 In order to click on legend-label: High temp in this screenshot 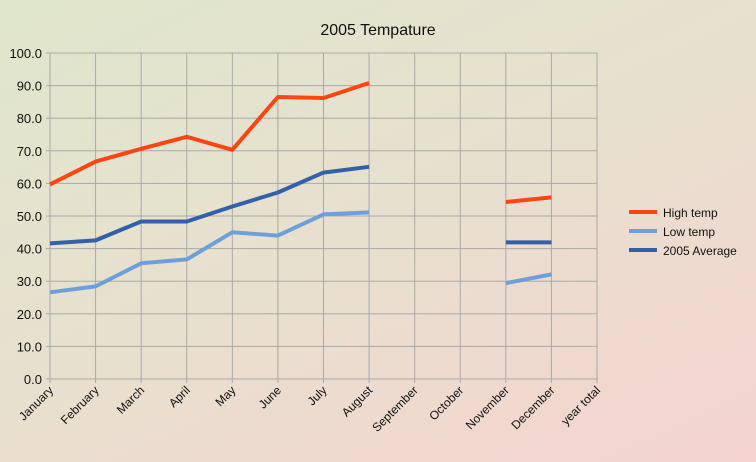, I will do `click(690, 213)`.